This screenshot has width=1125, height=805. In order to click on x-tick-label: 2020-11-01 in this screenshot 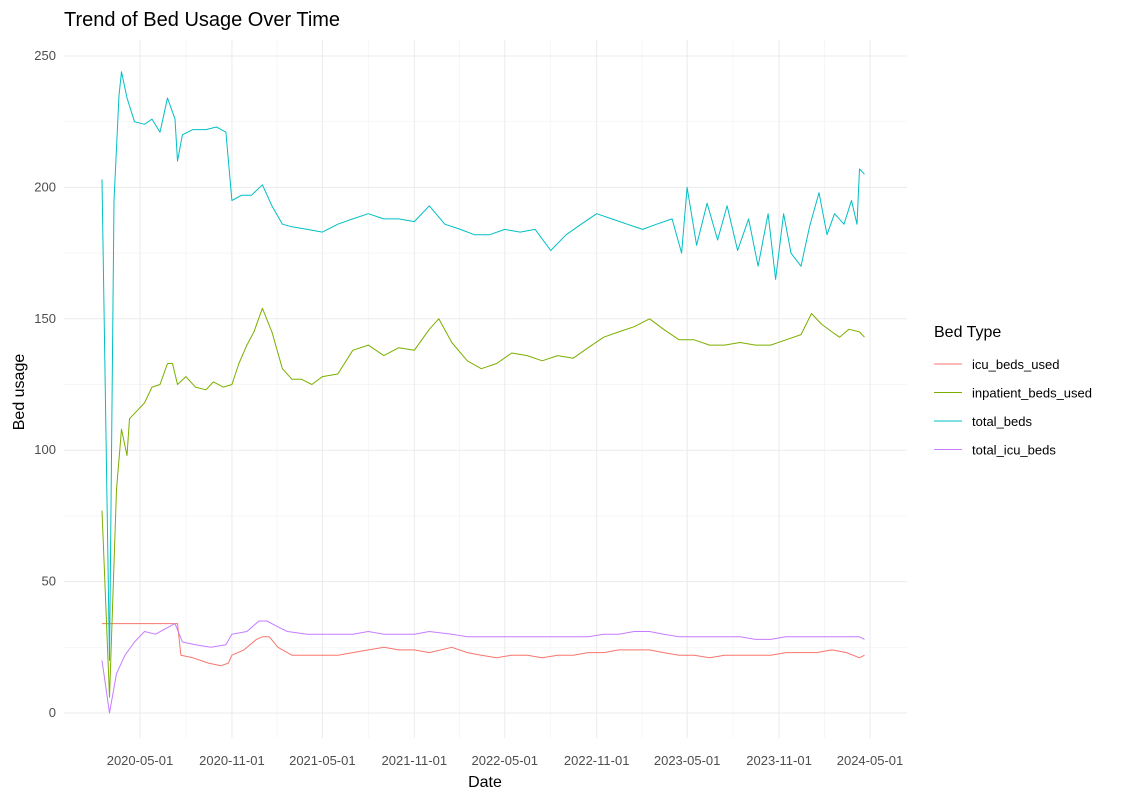, I will do `click(232, 760)`.